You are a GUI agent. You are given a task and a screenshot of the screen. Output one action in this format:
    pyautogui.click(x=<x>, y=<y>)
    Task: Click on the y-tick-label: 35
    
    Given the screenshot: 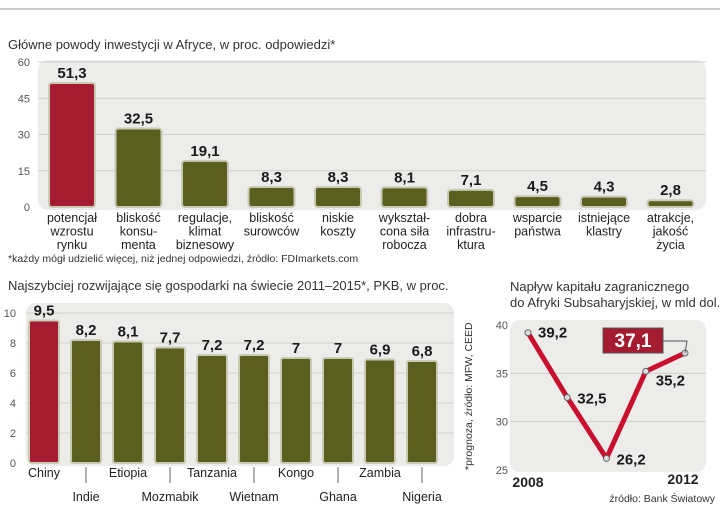 What is the action you would take?
    pyautogui.click(x=502, y=374)
    